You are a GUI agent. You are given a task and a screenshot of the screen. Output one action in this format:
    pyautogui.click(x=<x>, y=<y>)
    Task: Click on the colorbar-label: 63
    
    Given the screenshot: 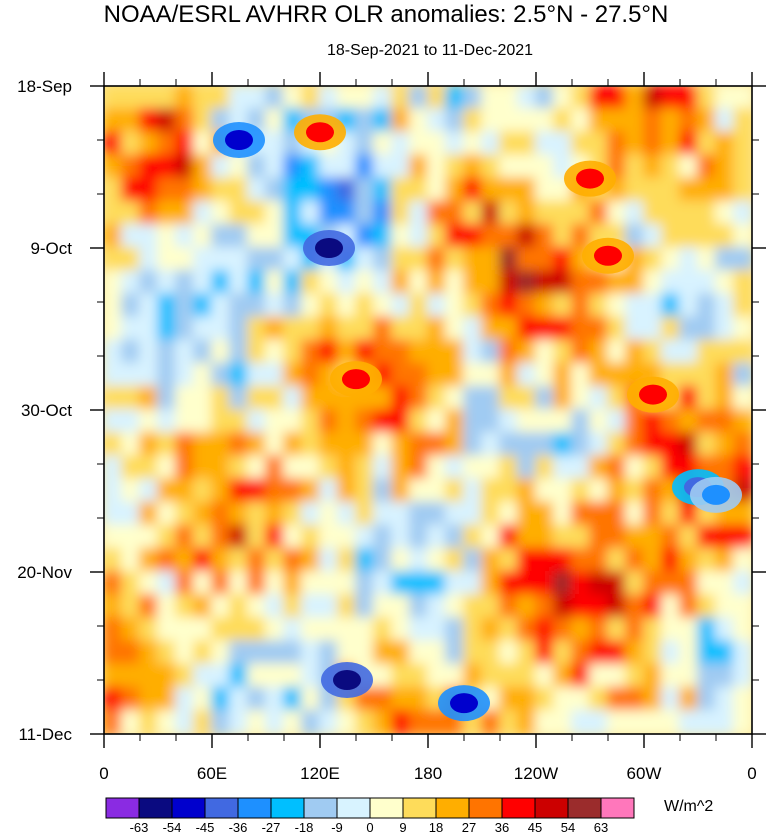 What is the action you would take?
    pyautogui.click(x=601, y=827)
    